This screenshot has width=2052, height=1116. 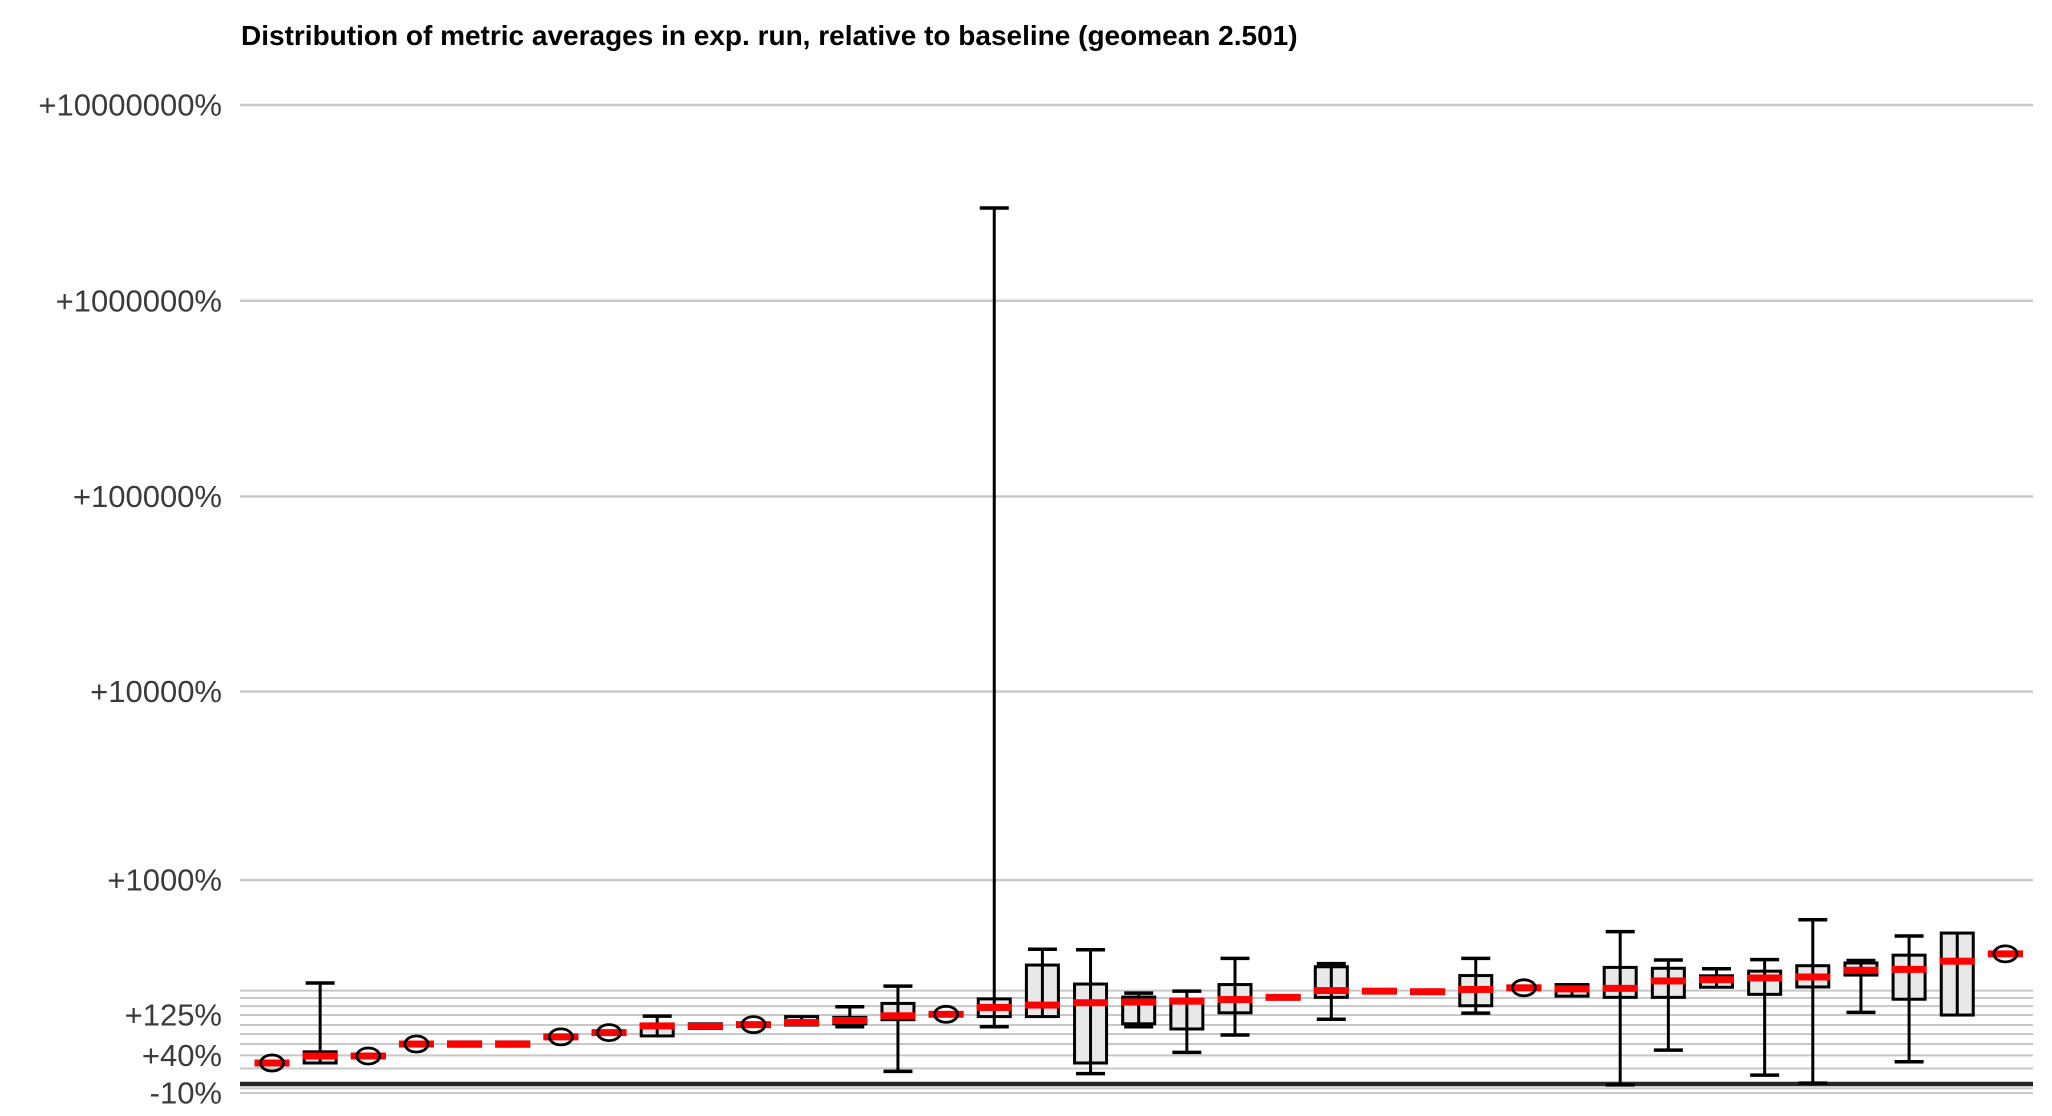 I want to click on y-tick-label: +1000000%, so click(x=139, y=300).